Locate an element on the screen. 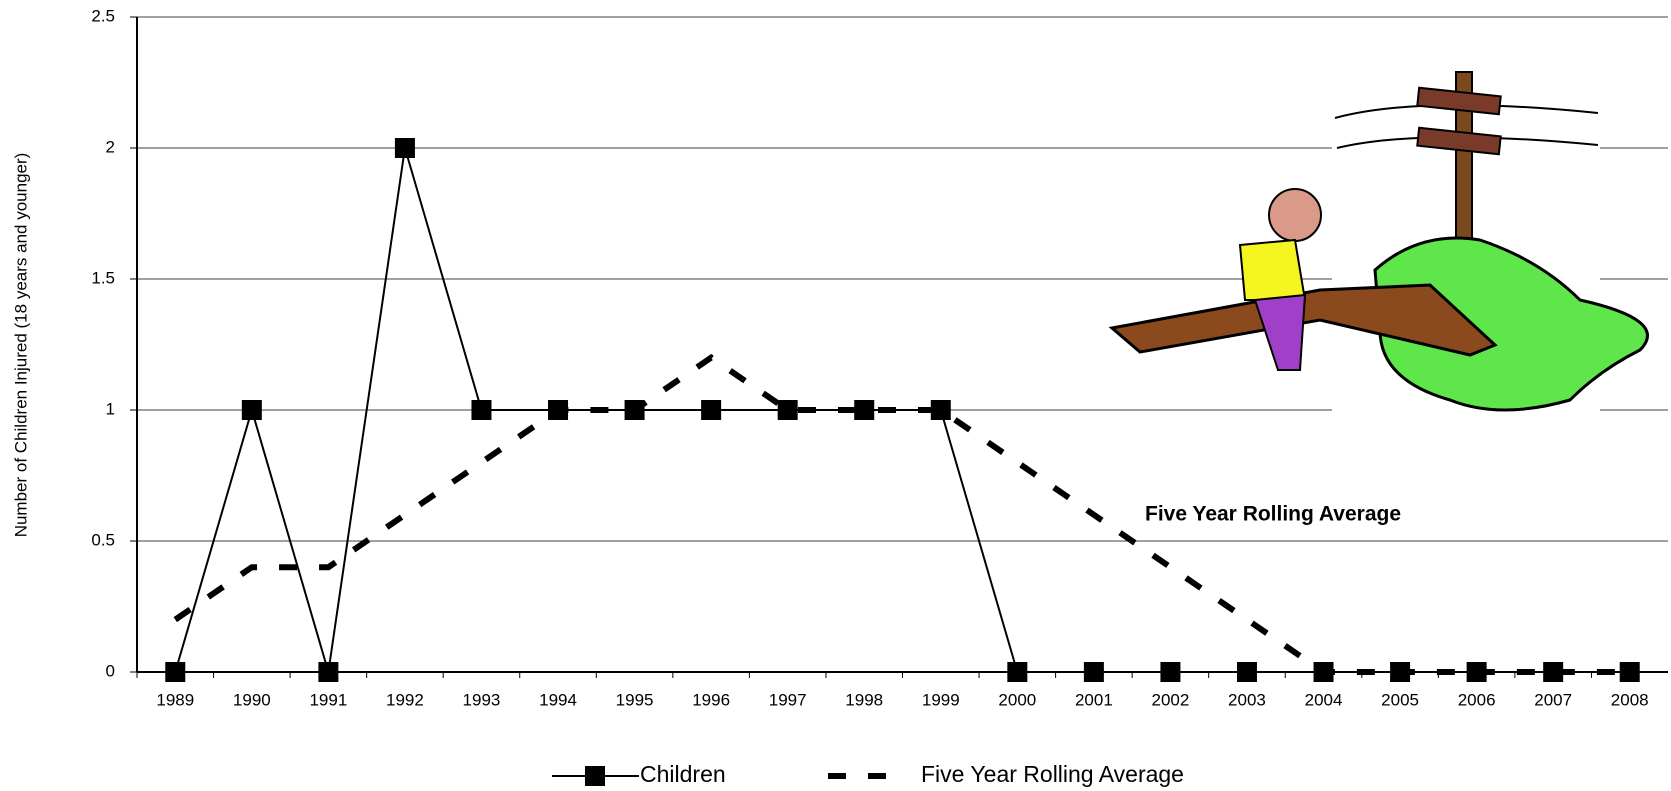  x-tick-label: 1999 is located at coordinates (941, 699).